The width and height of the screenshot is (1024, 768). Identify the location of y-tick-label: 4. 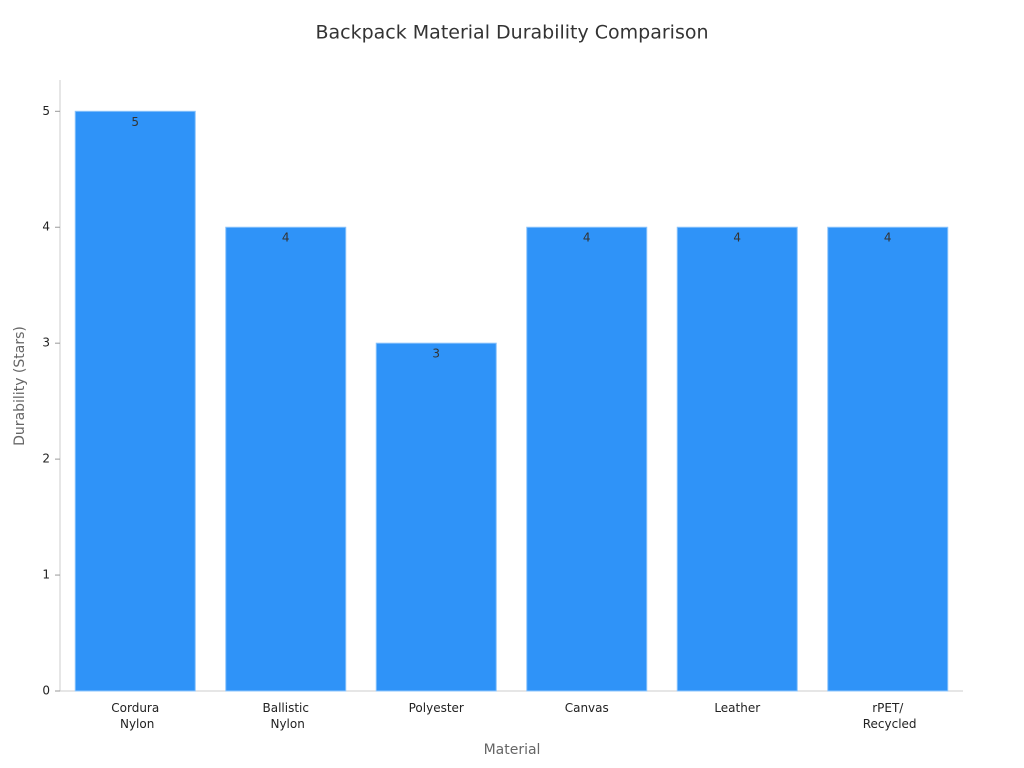
(46, 227).